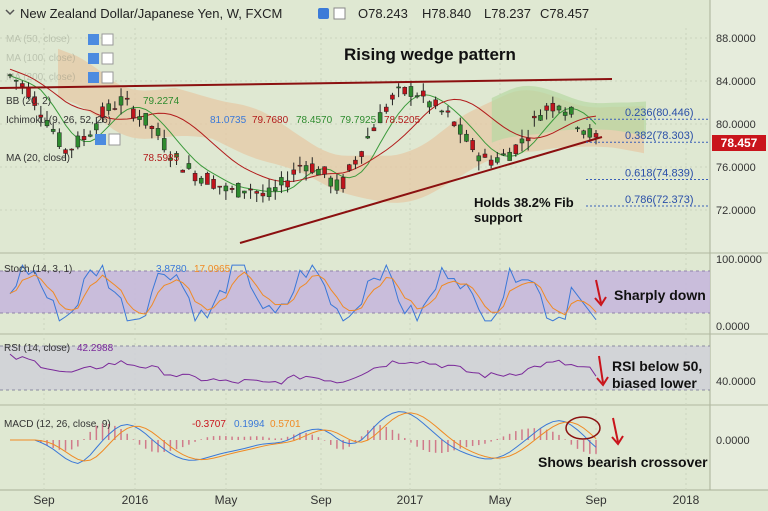 This screenshot has height=511, width=768. Describe the element at coordinates (733, 441) in the screenshot. I see `macd-tick-0: 0.0000` at that location.